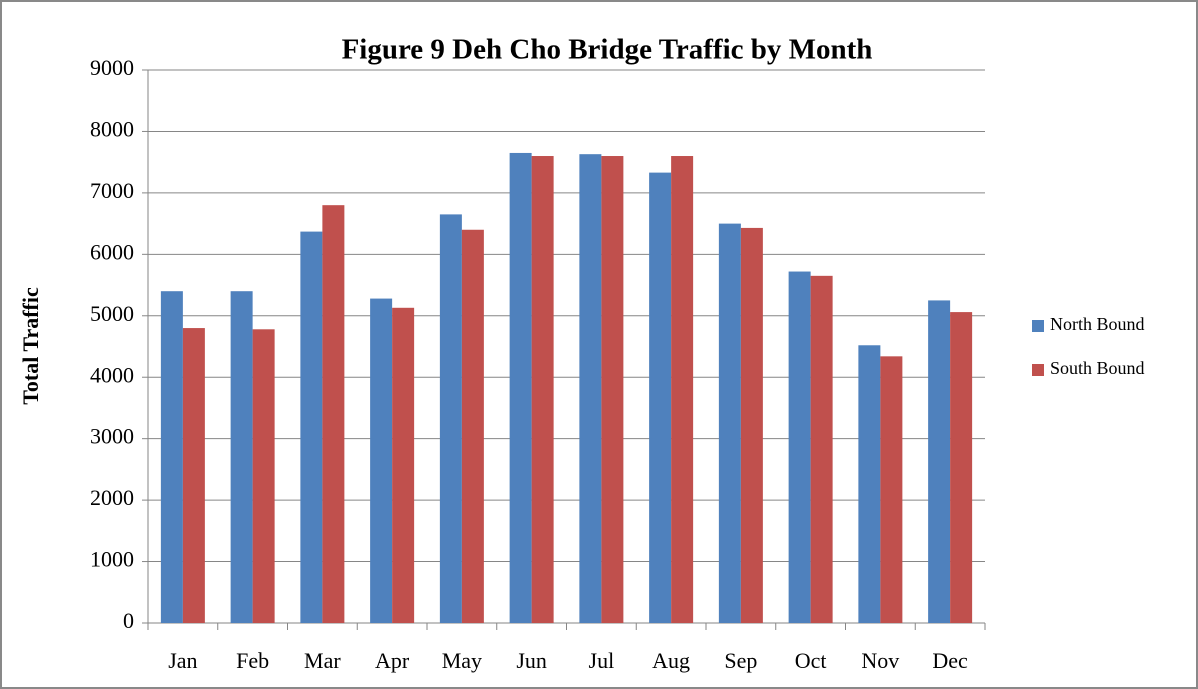 The height and width of the screenshot is (689, 1198). What do you see at coordinates (811, 660) in the screenshot?
I see `x-tick-label: Oct` at bounding box center [811, 660].